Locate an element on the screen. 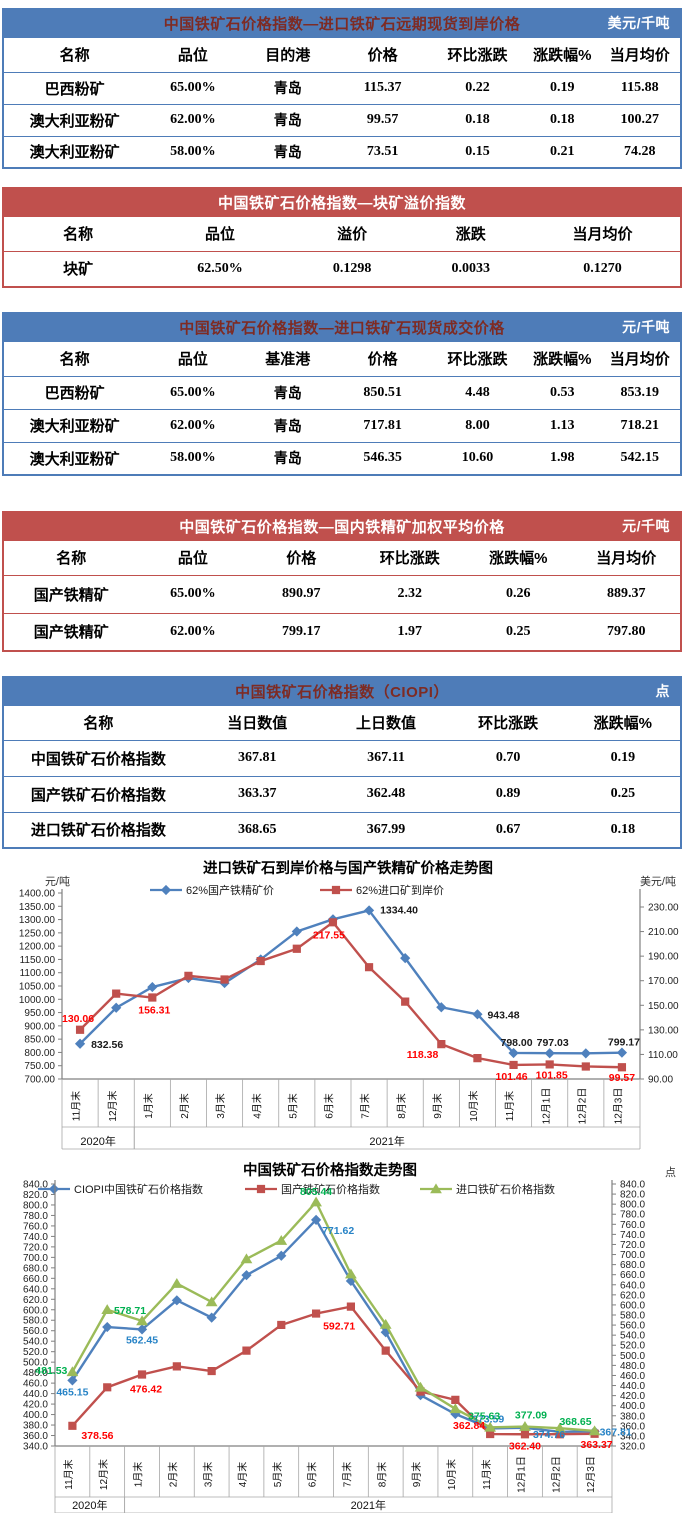 The height and width of the screenshot is (1518, 684). header-cell: 环比涨跌 is located at coordinates (409, 559).